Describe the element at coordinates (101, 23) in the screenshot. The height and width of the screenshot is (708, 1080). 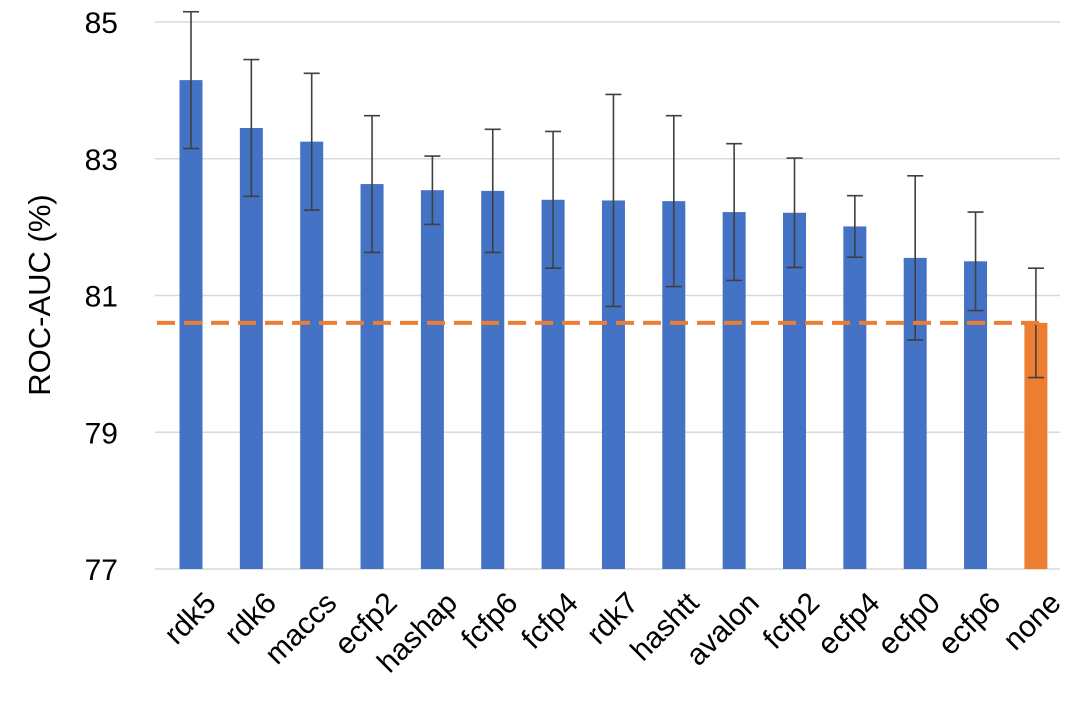
I see `y-tick-label: 85` at that location.